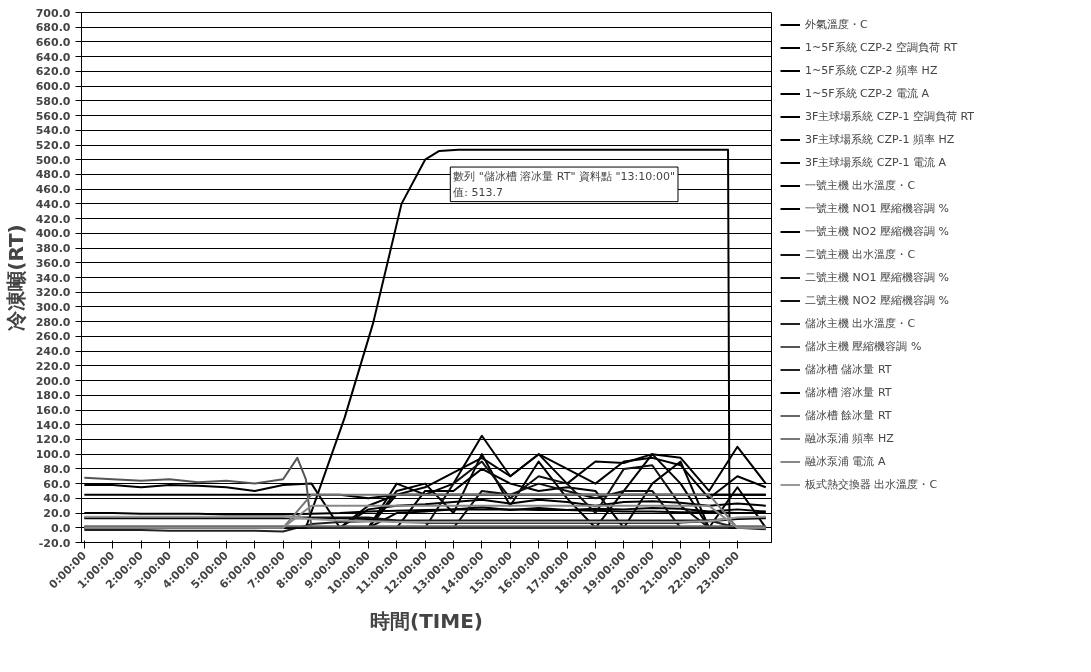  What do you see at coordinates (53, 131) in the screenshot?
I see `y-tick-label: 540.0` at bounding box center [53, 131].